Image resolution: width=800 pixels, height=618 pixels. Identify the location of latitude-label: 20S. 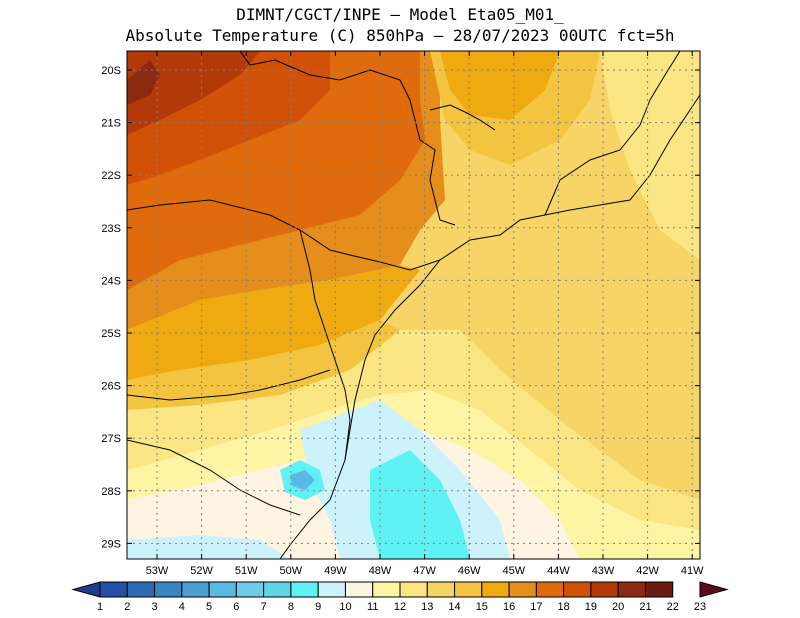
(111, 71).